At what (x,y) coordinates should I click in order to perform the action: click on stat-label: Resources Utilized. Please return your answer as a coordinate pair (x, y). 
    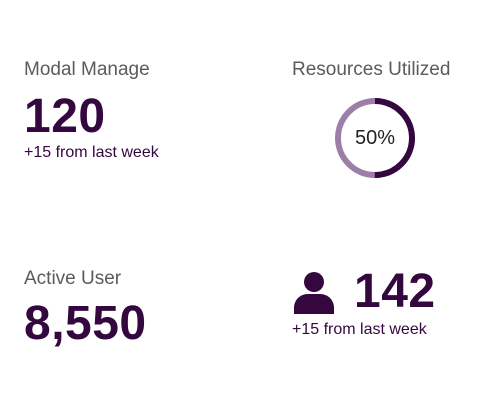
    Looking at the image, I should click on (371, 69).